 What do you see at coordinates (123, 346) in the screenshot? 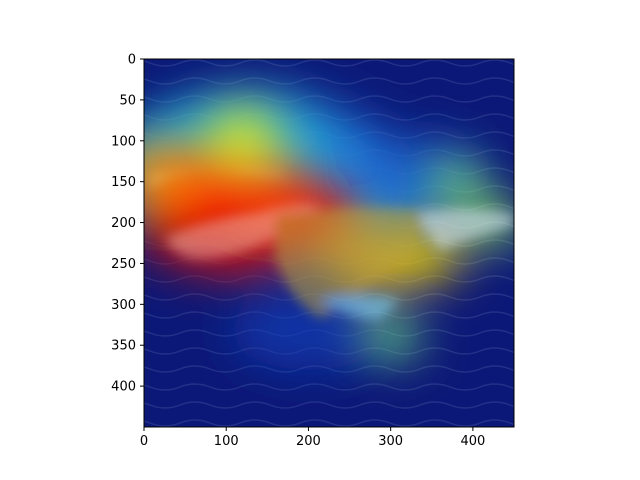
I see `y-tick-label: 350` at bounding box center [123, 346].